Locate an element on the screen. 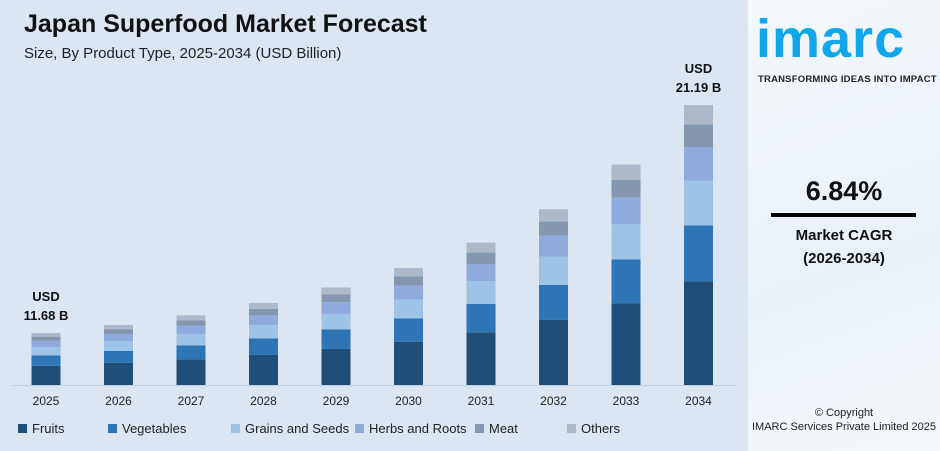 This screenshot has height=451, width=940. legend-label: Others is located at coordinates (601, 428).